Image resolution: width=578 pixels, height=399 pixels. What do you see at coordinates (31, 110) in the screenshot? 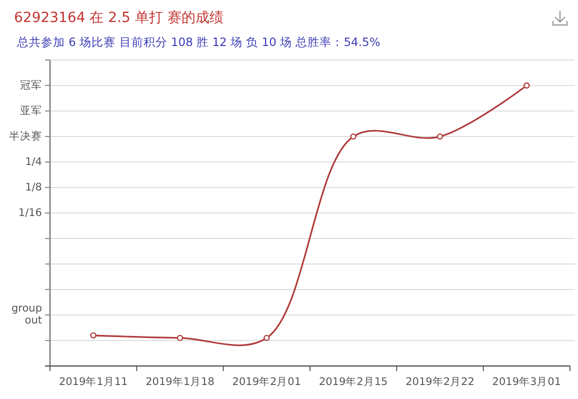
I see `text: 亚军` at bounding box center [31, 110].